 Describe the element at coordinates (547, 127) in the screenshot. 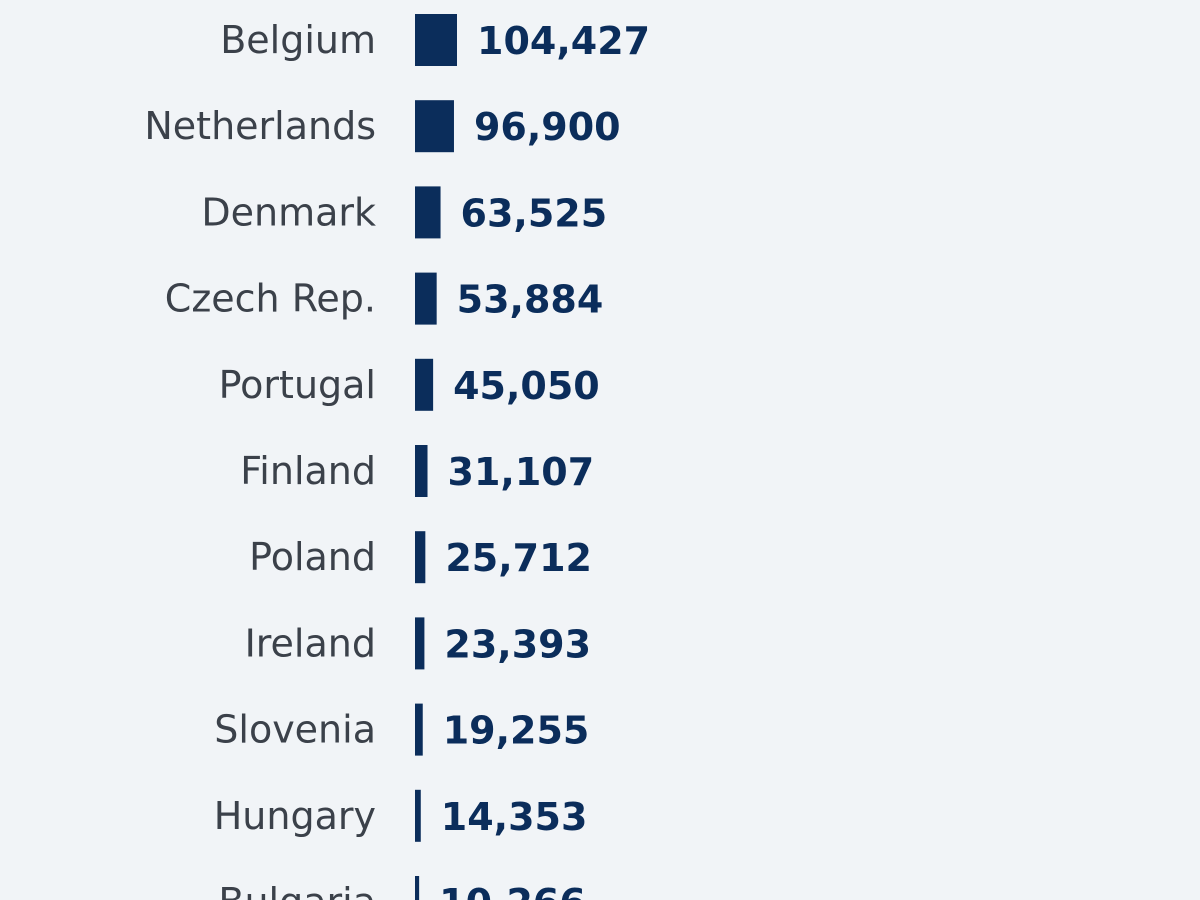

I see `value-label: 96,900` at that location.